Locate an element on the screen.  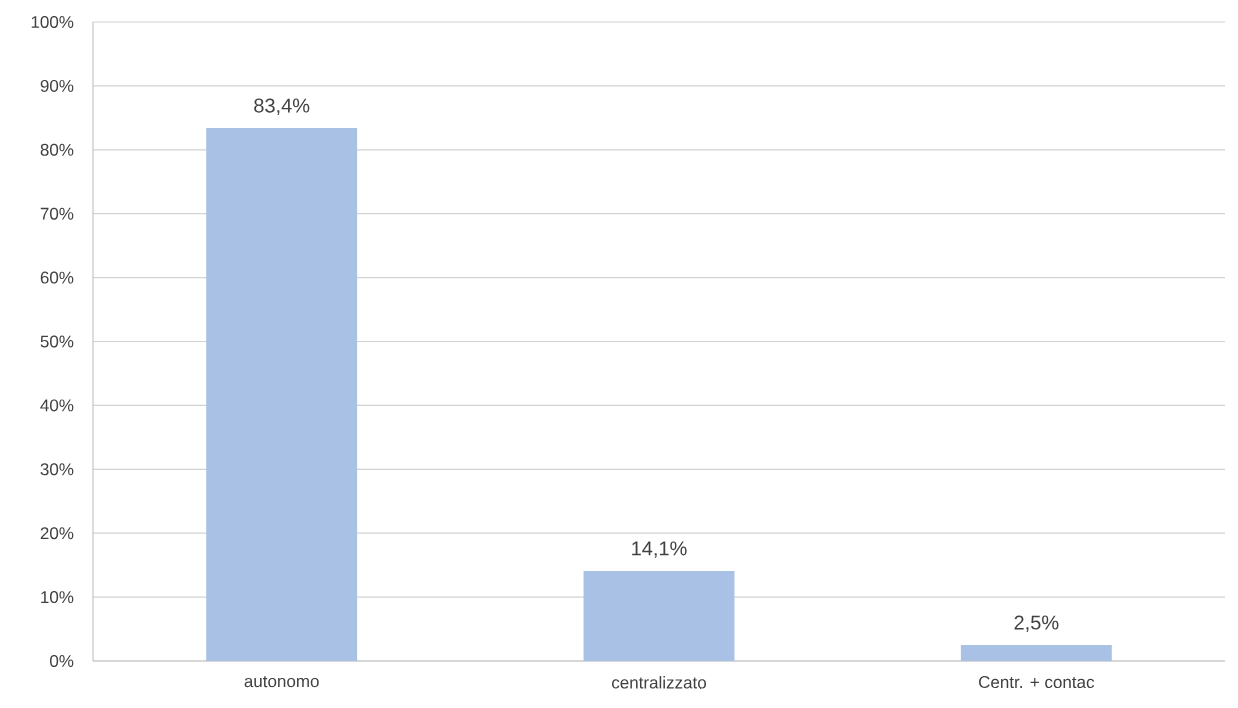
x-tick-label: centralizzato is located at coordinates (659, 682).